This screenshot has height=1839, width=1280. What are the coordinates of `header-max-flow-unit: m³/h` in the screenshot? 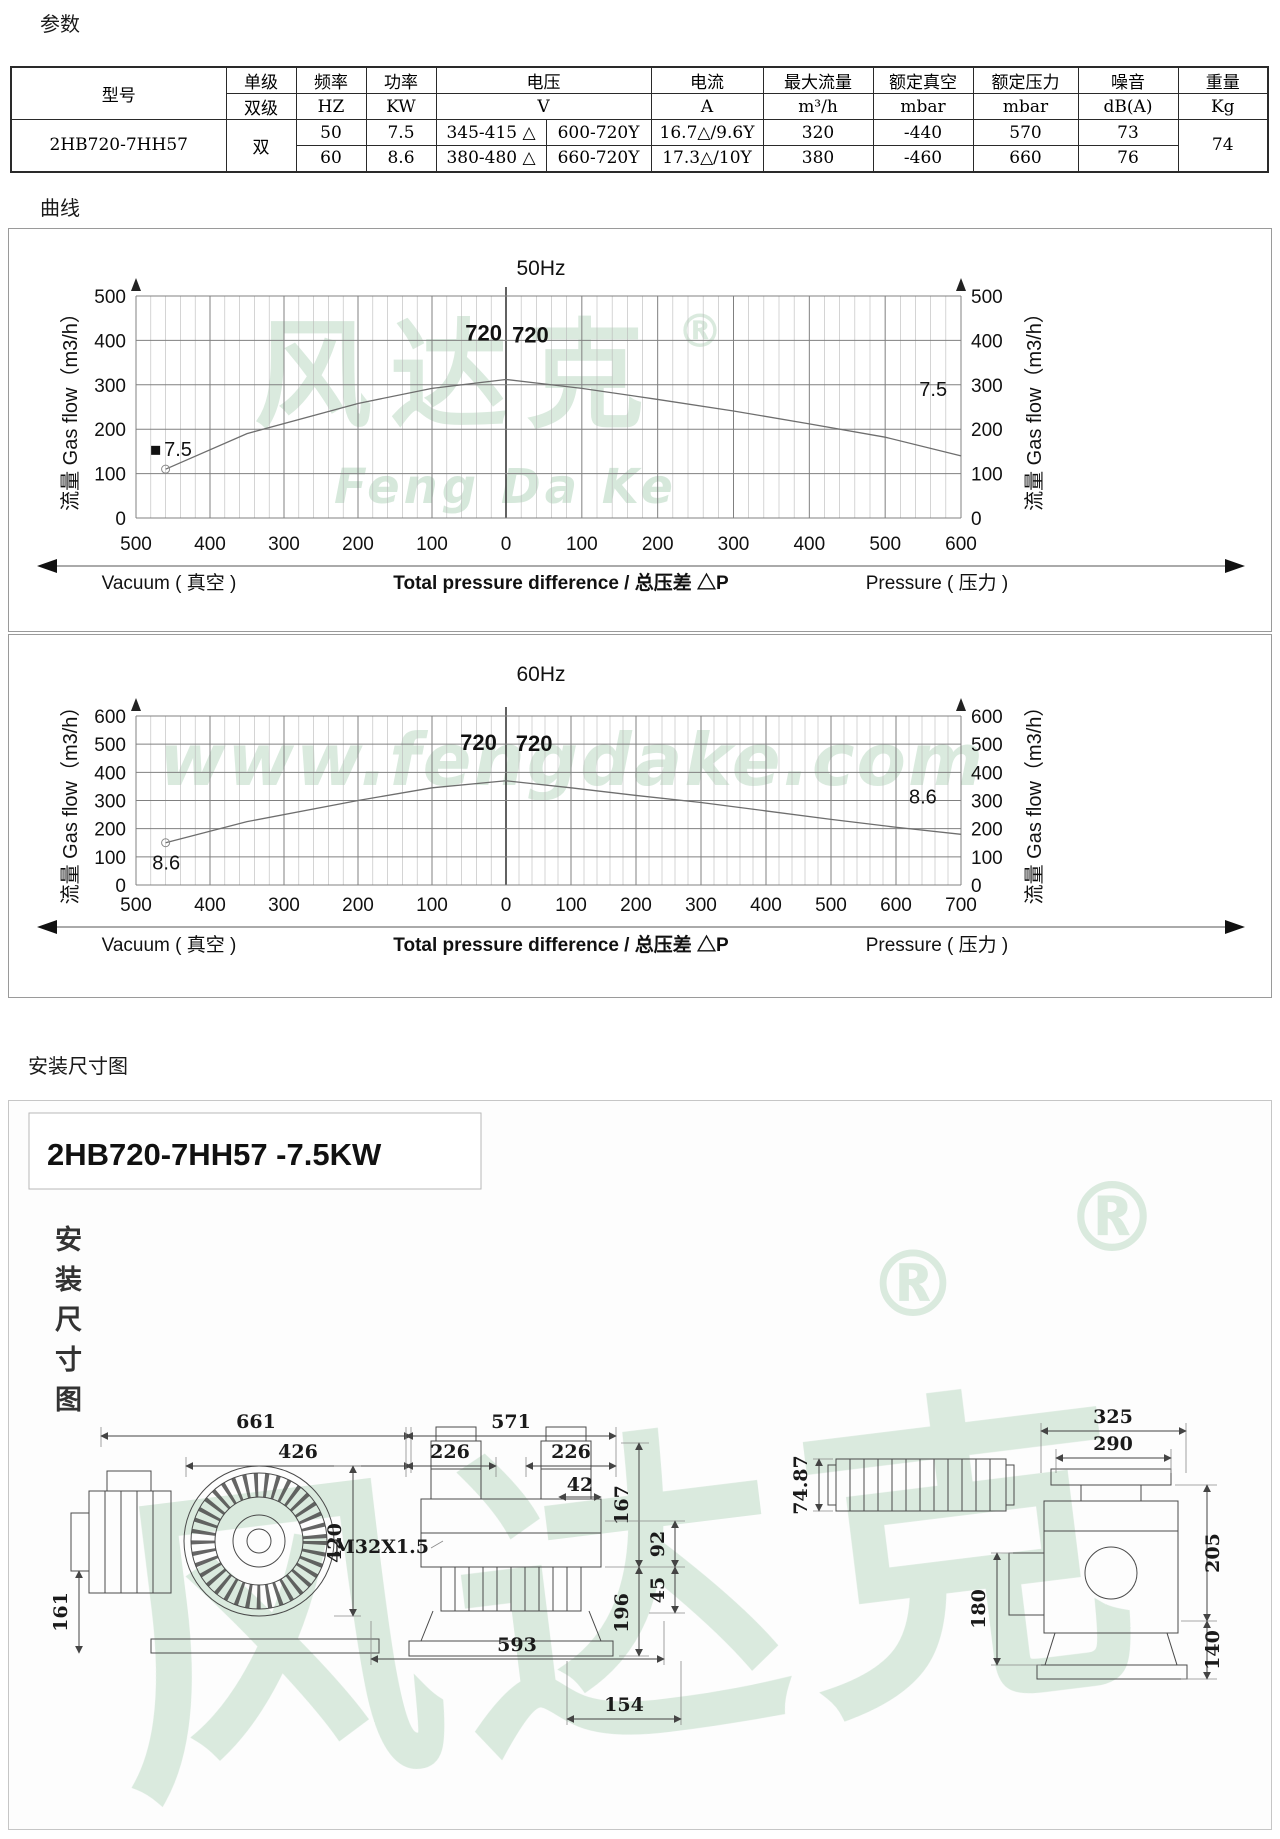 It's located at (818, 106).